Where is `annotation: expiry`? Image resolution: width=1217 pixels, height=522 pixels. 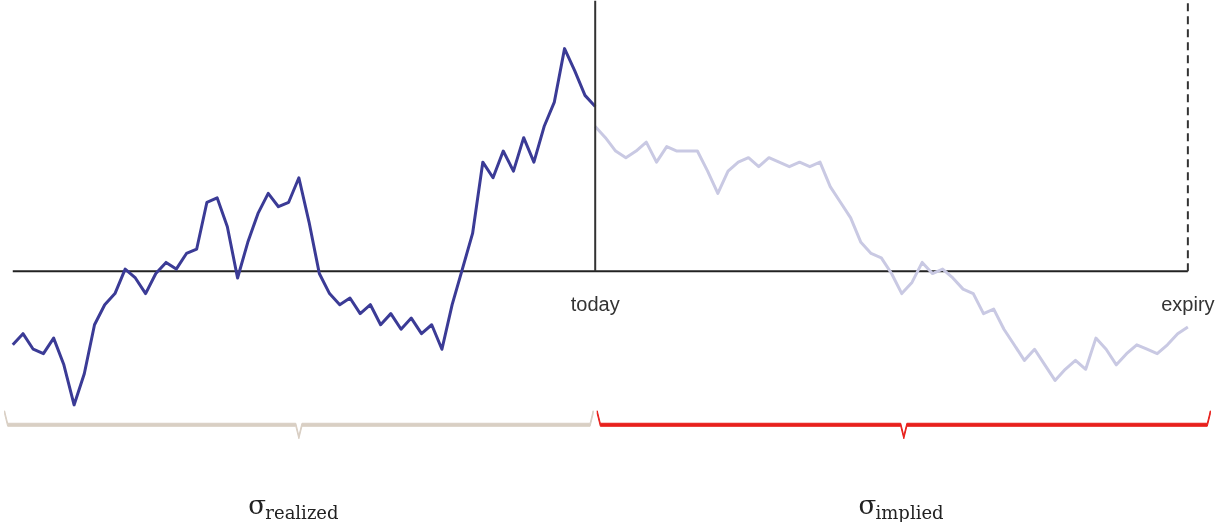
annotation: expiry is located at coordinates (1188, 303).